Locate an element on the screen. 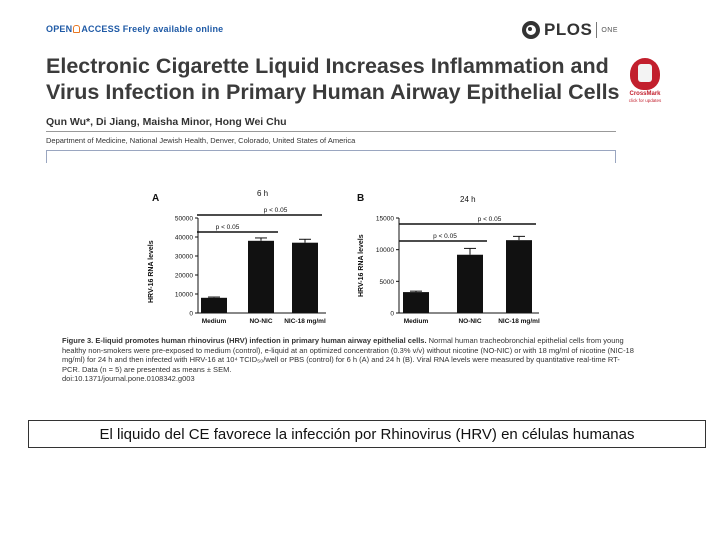 Image resolution: width=720 pixels, height=540 pixels. crossmark-badge: CrossMark click for updates is located at coordinates (645, 81).